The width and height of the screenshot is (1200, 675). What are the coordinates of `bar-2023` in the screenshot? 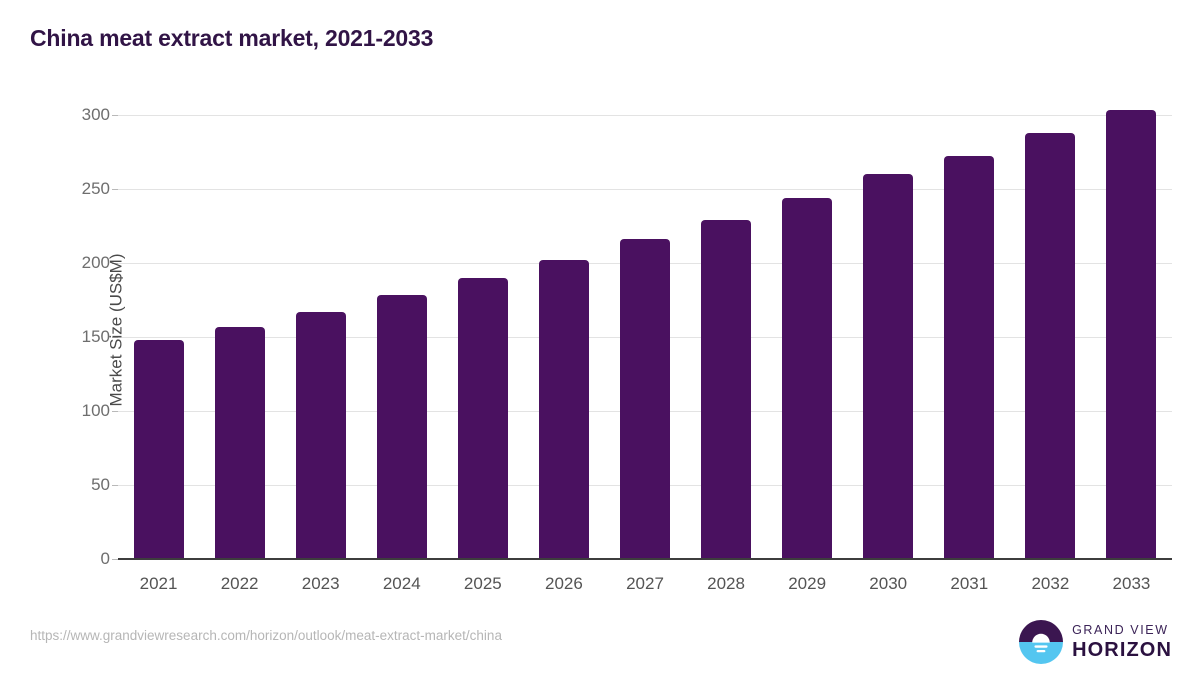 It's located at (320, 435).